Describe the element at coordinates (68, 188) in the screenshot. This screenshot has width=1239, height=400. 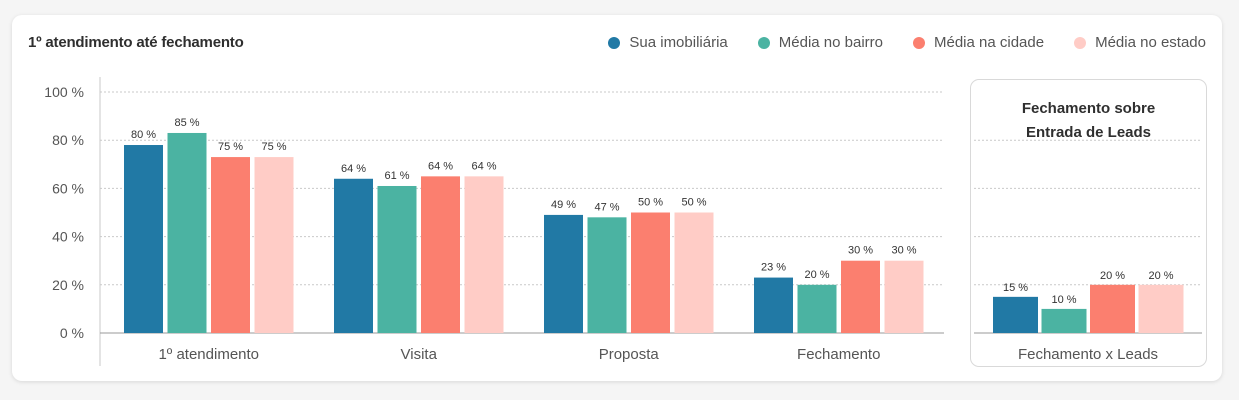
I see `y-tick-label: 60 %` at that location.